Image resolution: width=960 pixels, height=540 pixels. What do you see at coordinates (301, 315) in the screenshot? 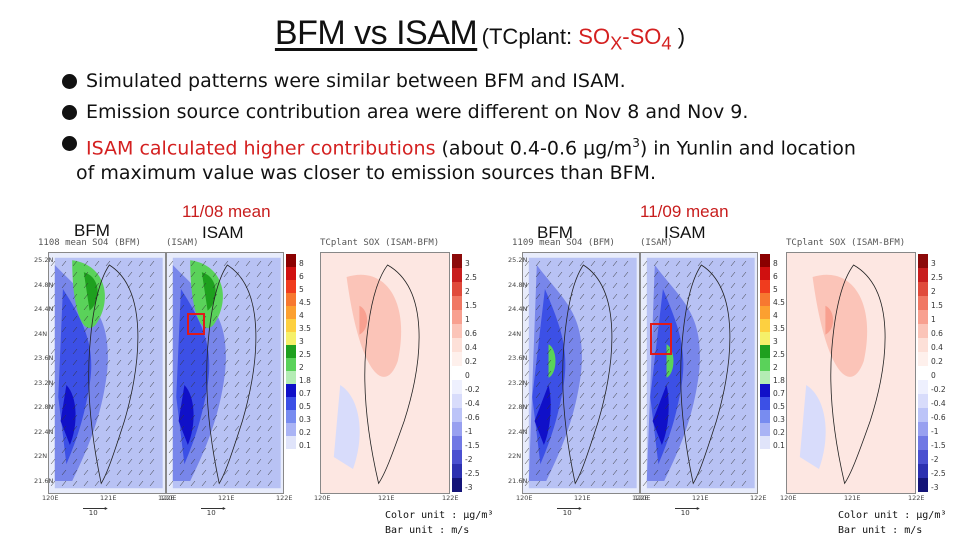
I see `colorbar-tick-label: 4` at bounding box center [301, 315].